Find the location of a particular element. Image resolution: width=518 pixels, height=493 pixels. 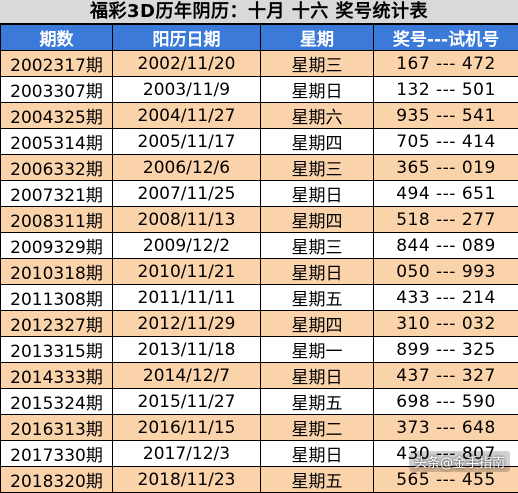

cell-issue: 2011308期 is located at coordinates (57, 298).